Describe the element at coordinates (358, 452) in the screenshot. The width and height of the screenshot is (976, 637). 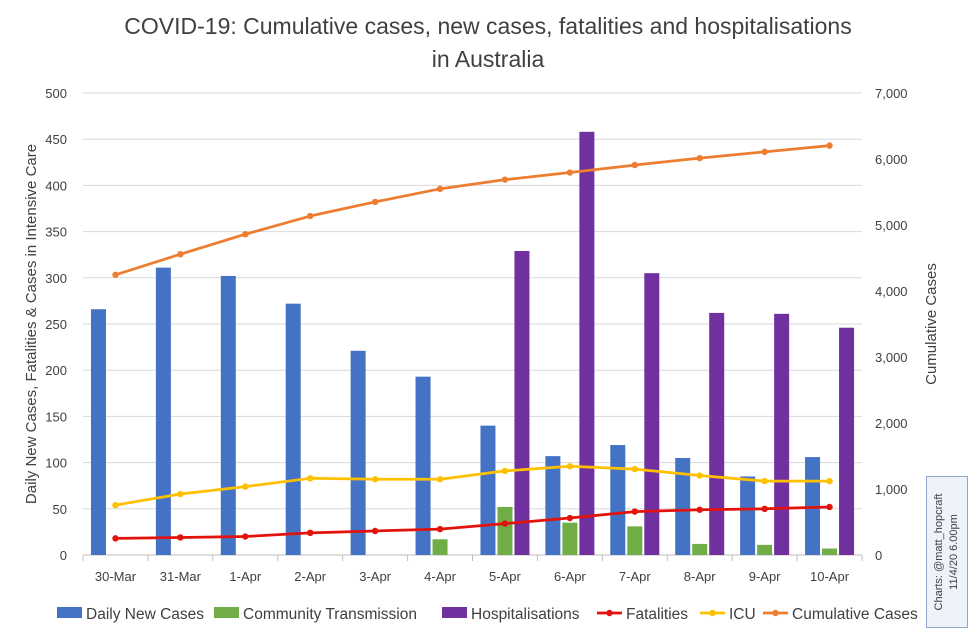
I see `bar-daily-new-cases-3-apr` at that location.